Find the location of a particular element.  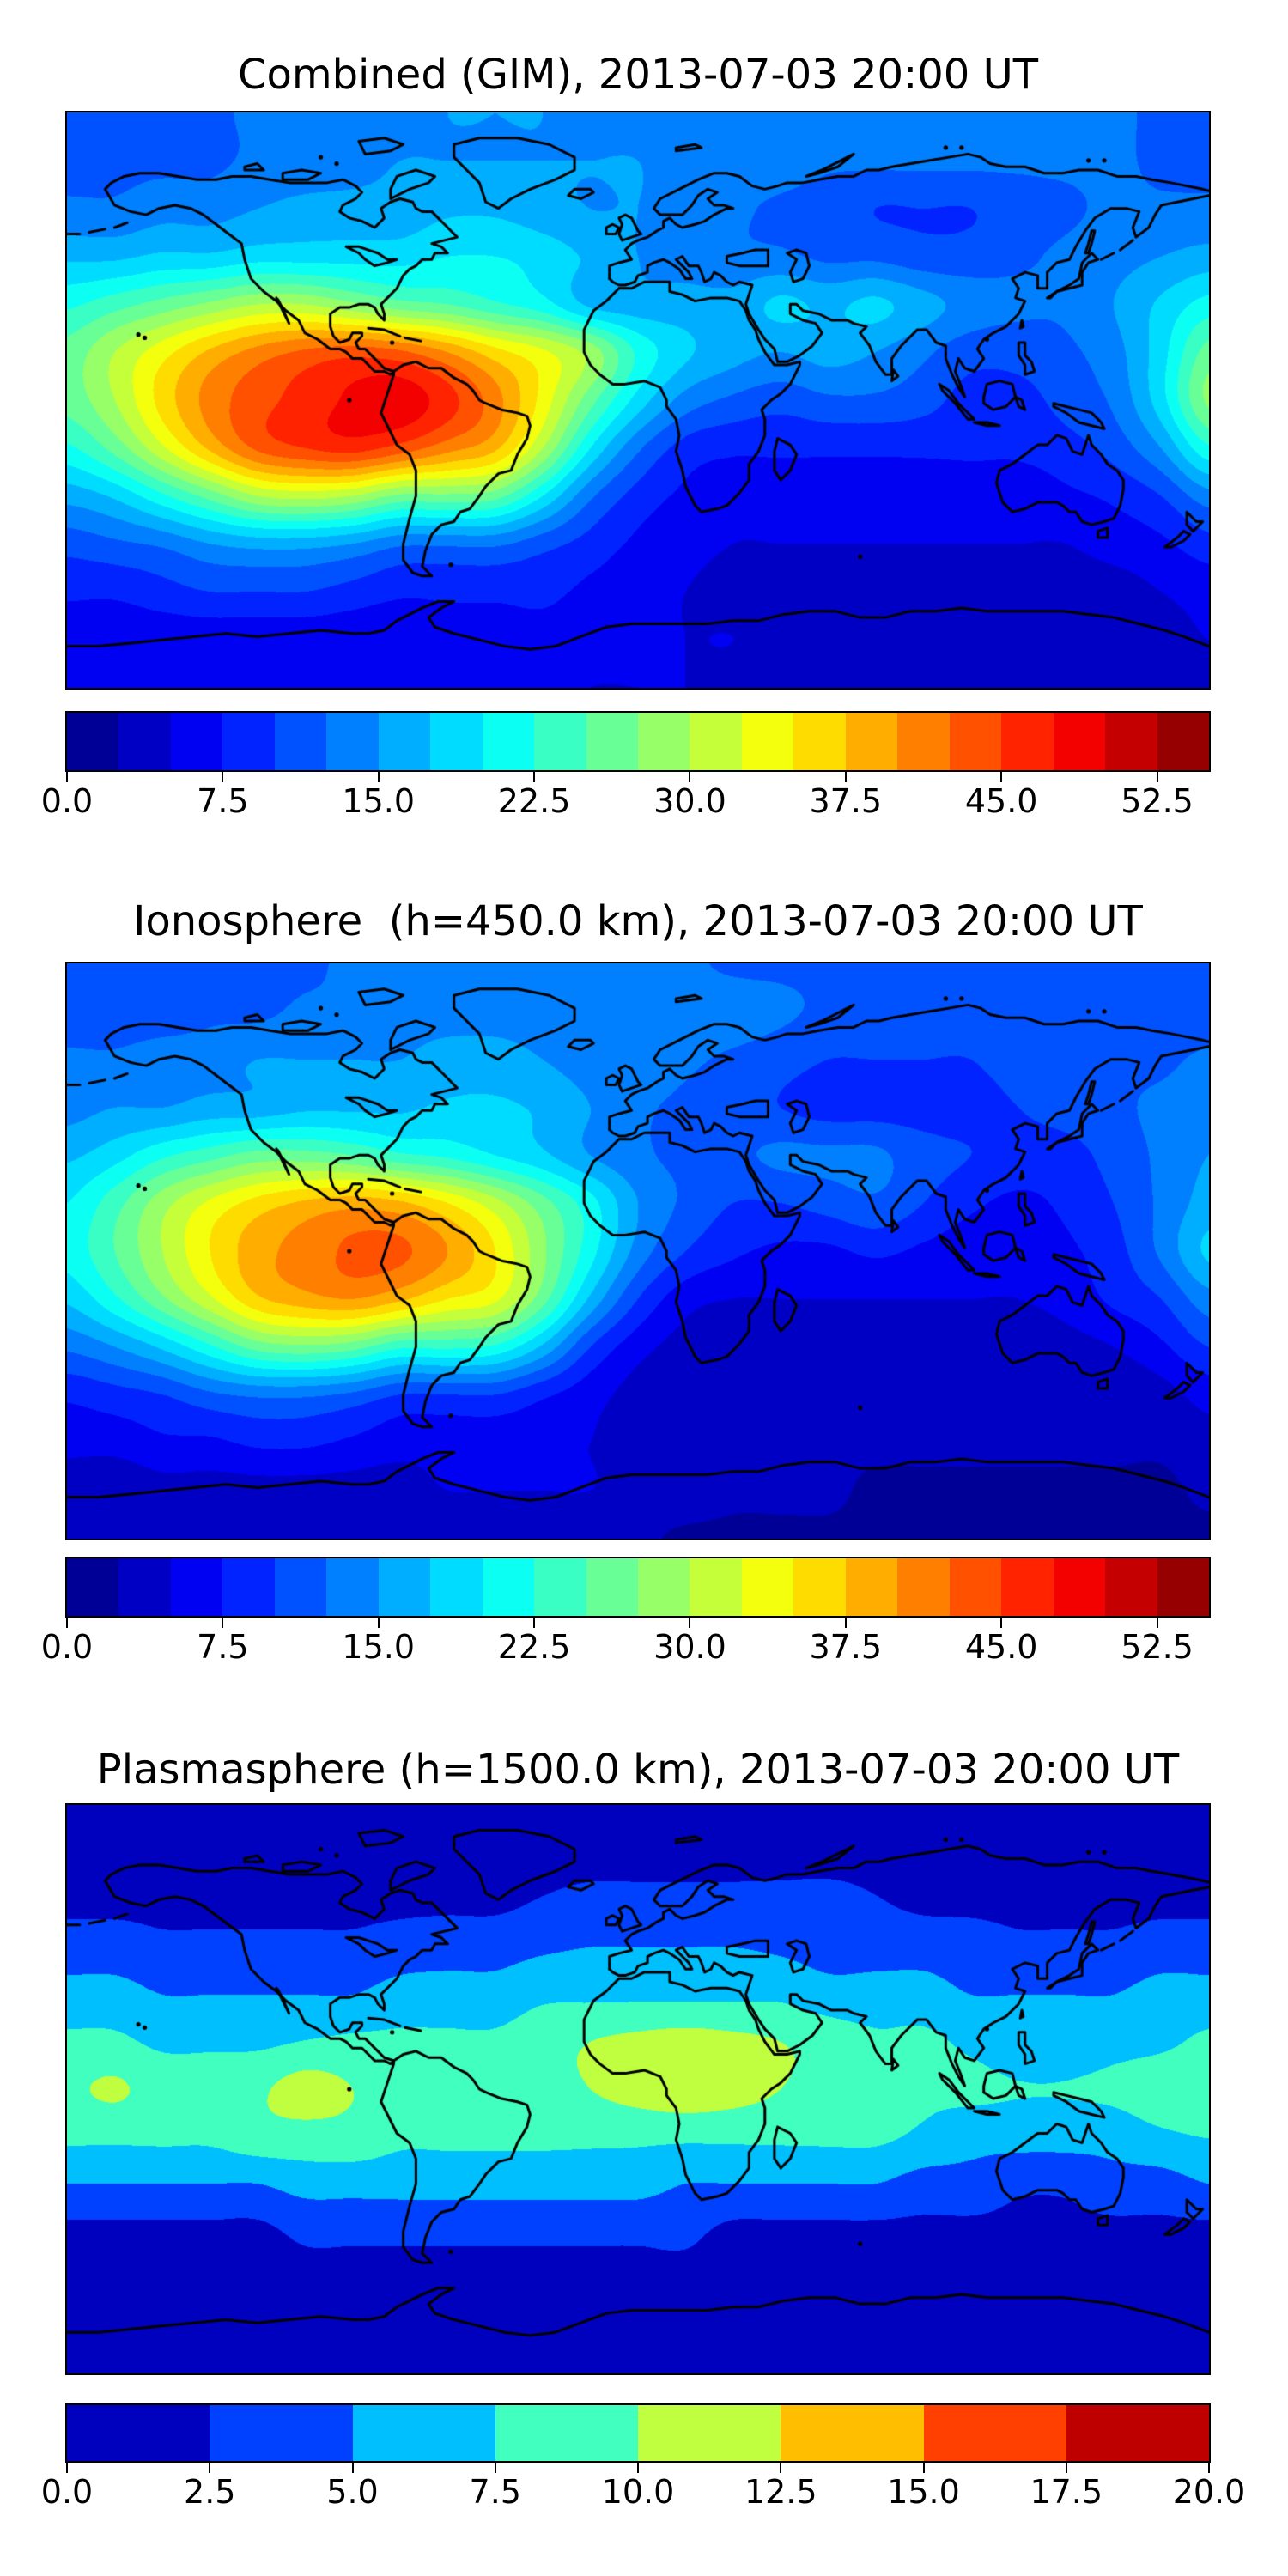

colorbar-tick-label: 2.5 is located at coordinates (210, 2492).